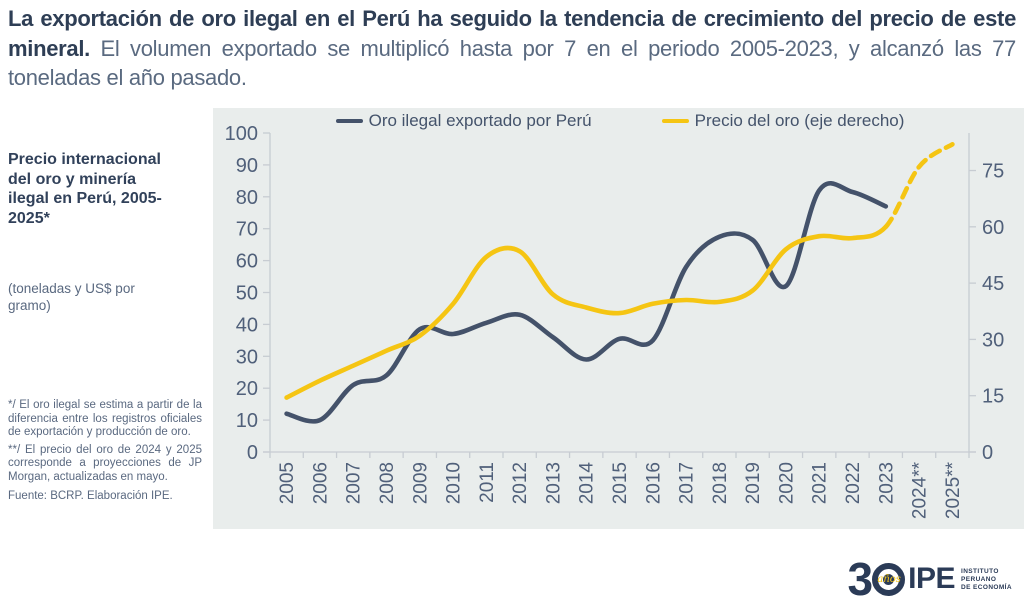 The height and width of the screenshot is (599, 1024). What do you see at coordinates (979, 579) in the screenshot?
I see `logo-org-line: PERUANO` at bounding box center [979, 579].